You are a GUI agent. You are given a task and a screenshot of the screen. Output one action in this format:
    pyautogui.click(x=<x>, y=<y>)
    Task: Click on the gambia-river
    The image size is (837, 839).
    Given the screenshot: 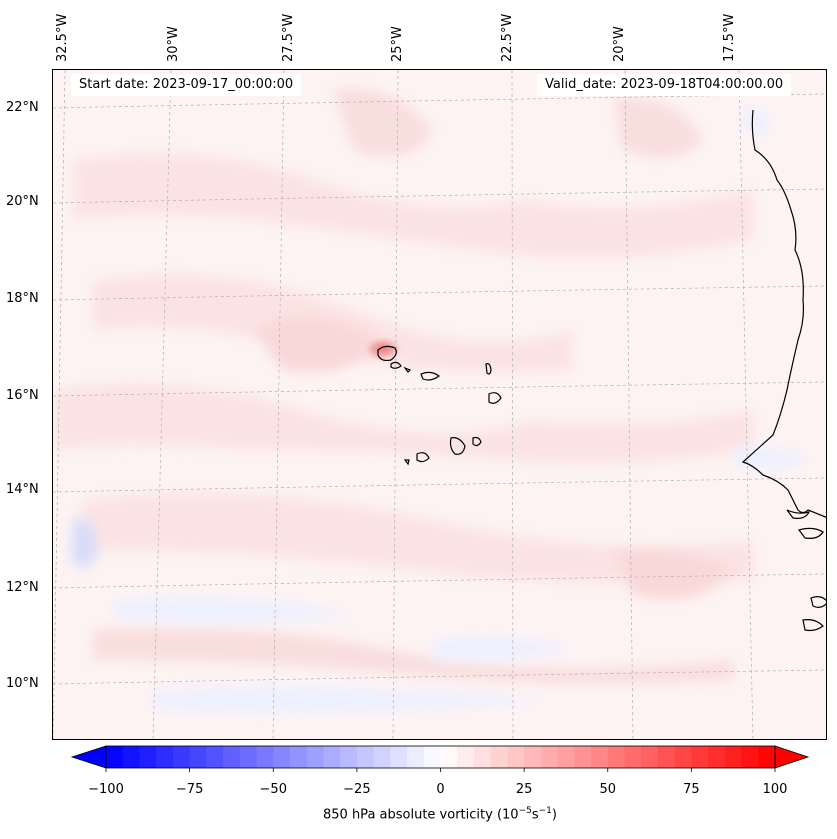 What is the action you would take?
    pyautogui.click(x=798, y=514)
    